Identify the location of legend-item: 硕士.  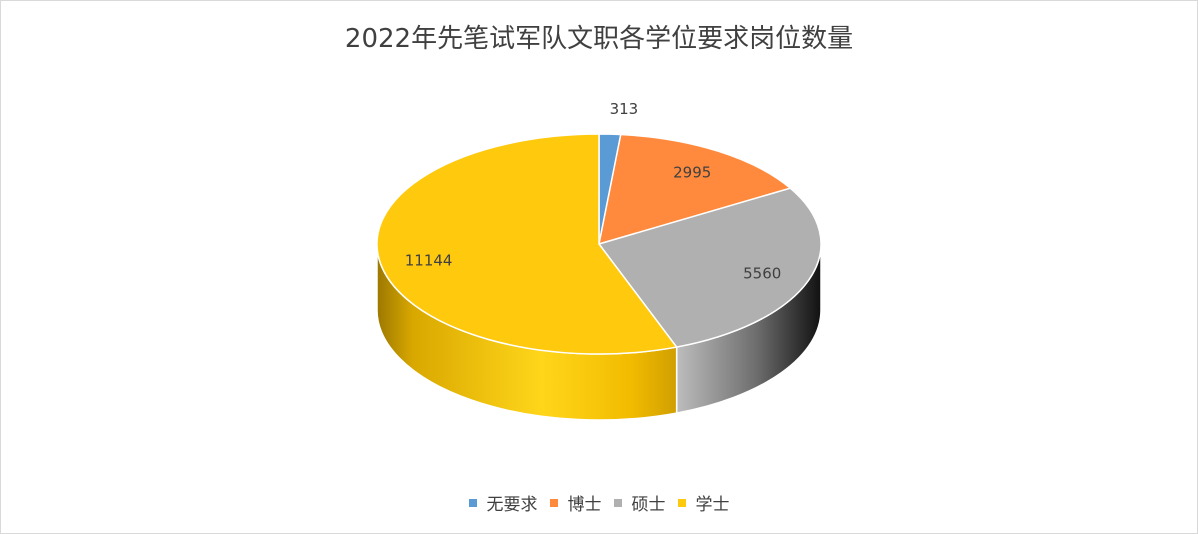
(639, 502).